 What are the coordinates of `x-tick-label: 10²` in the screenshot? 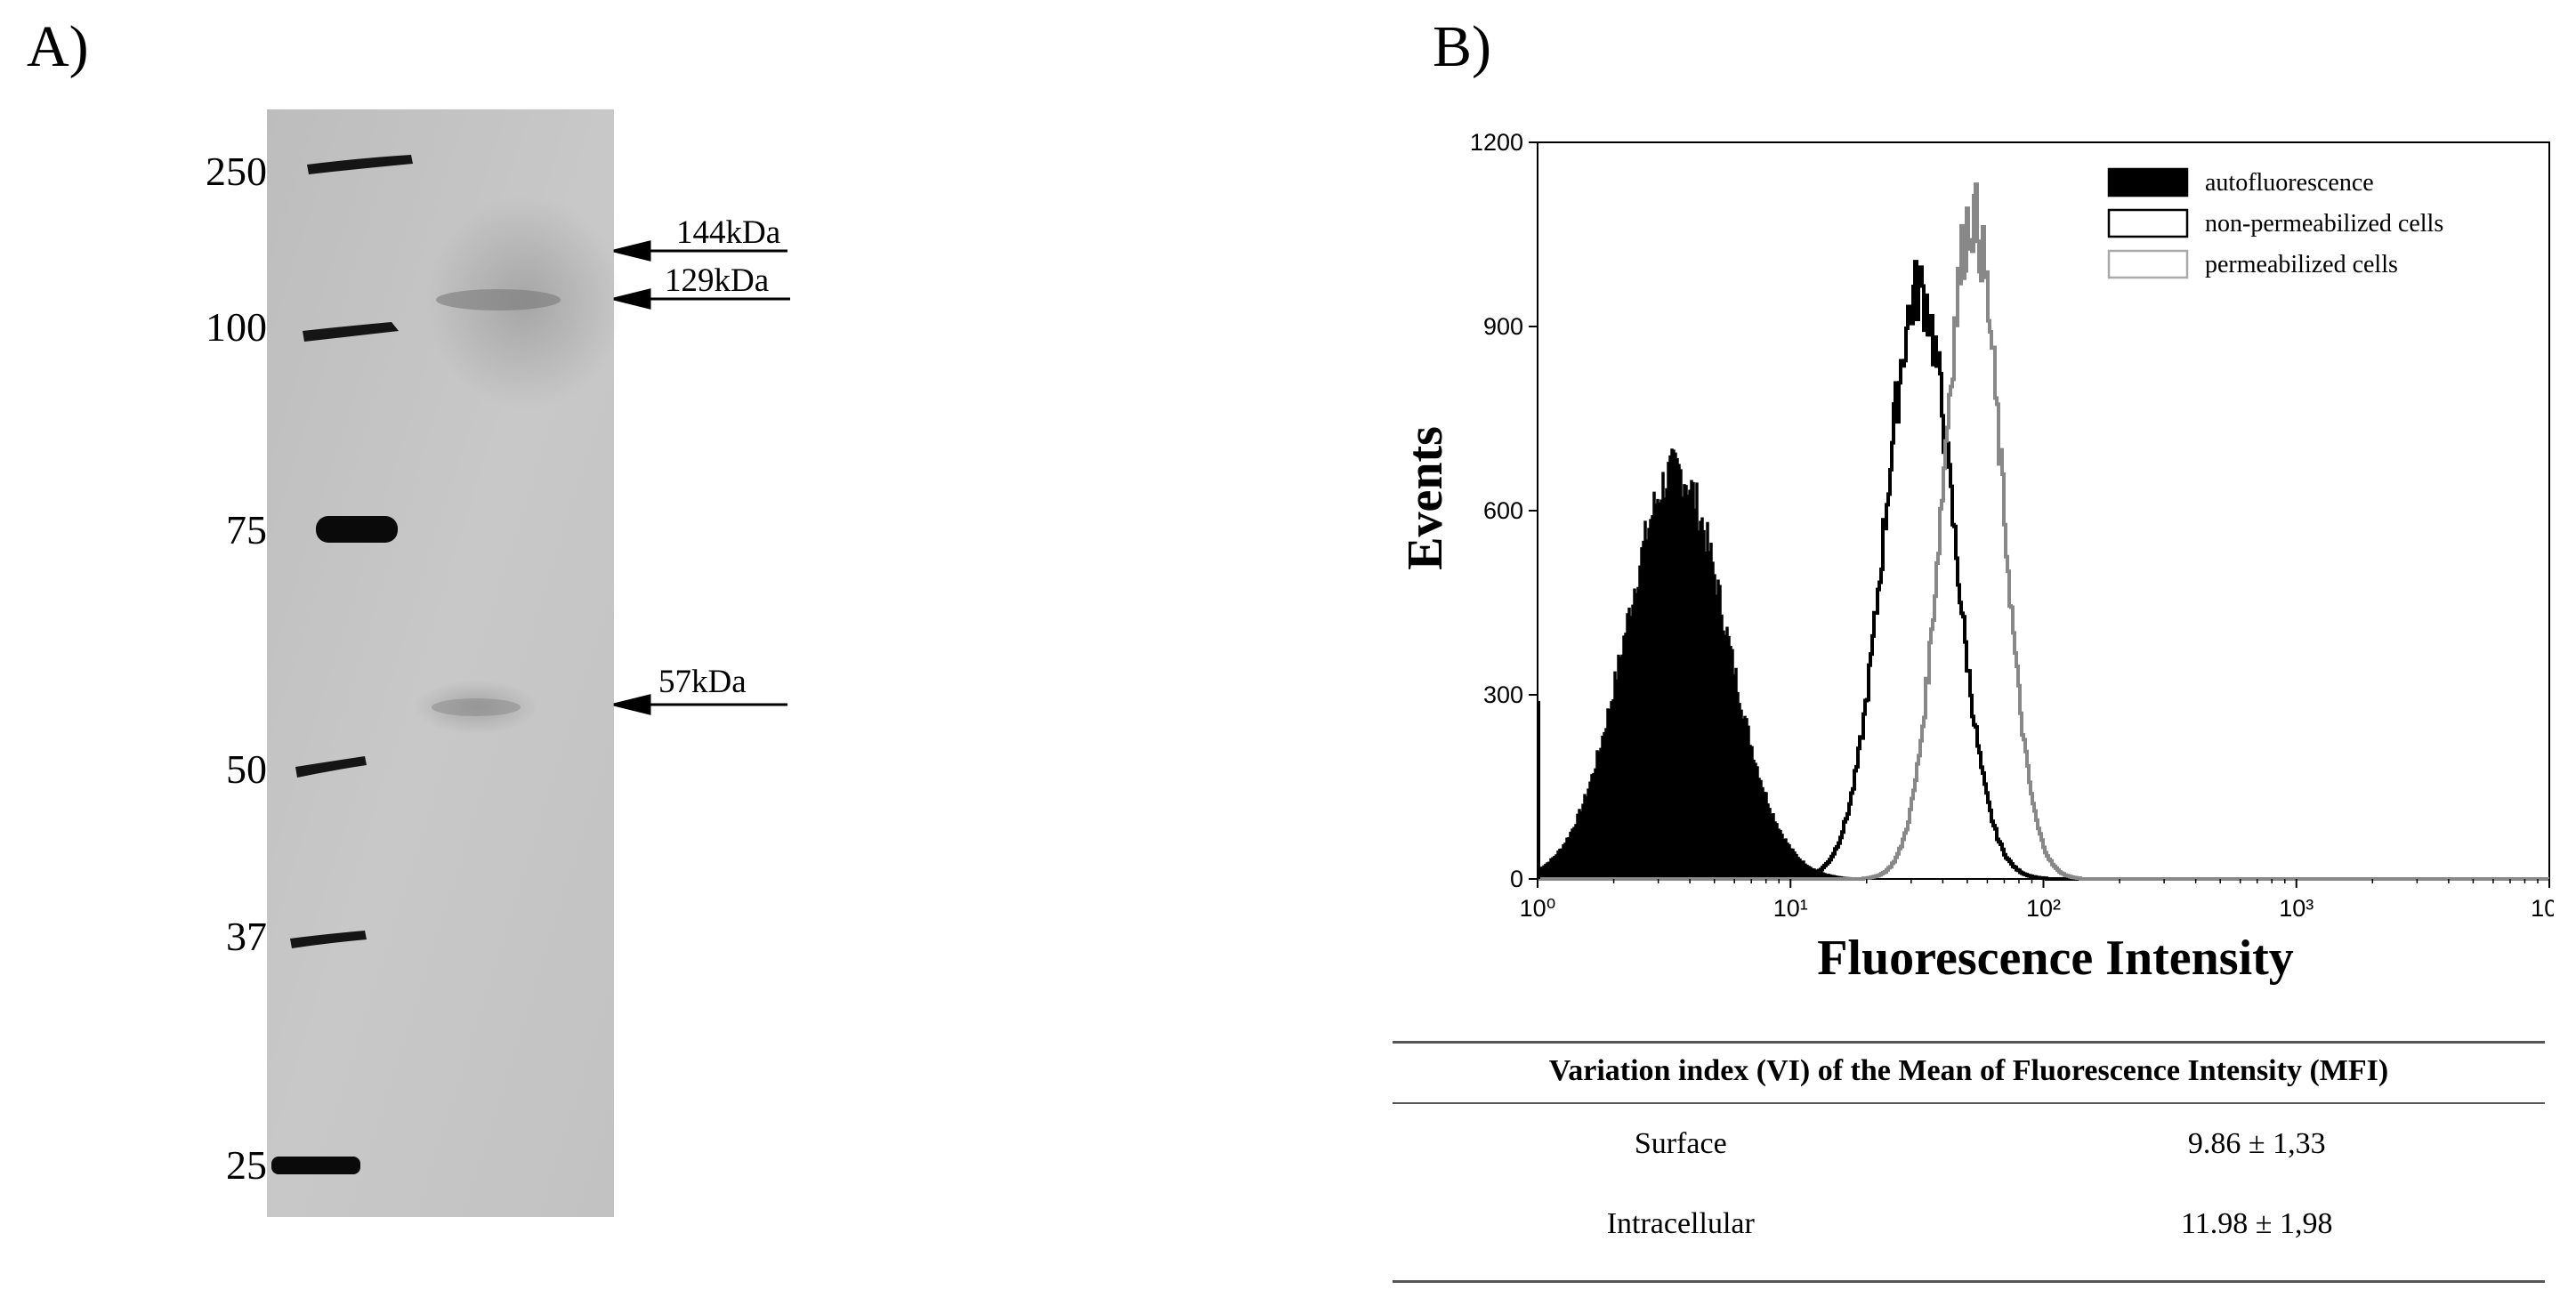 It's located at (2043, 909).